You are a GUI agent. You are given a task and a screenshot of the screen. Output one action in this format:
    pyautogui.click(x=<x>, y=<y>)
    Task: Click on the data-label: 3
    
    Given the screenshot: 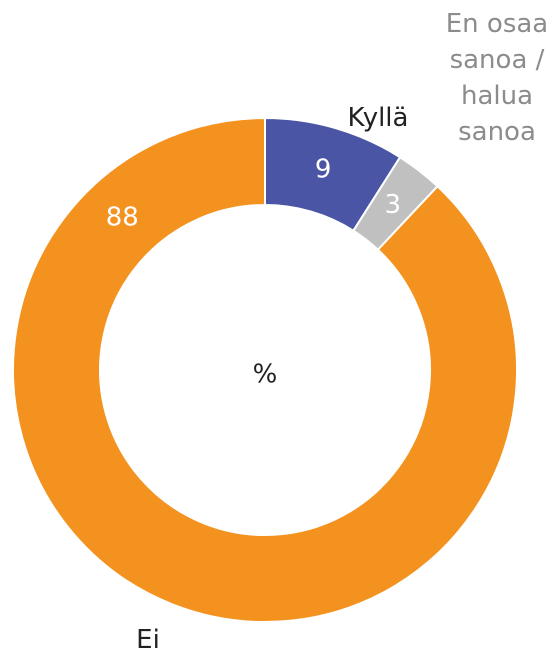 What is the action you would take?
    pyautogui.click(x=393, y=205)
    